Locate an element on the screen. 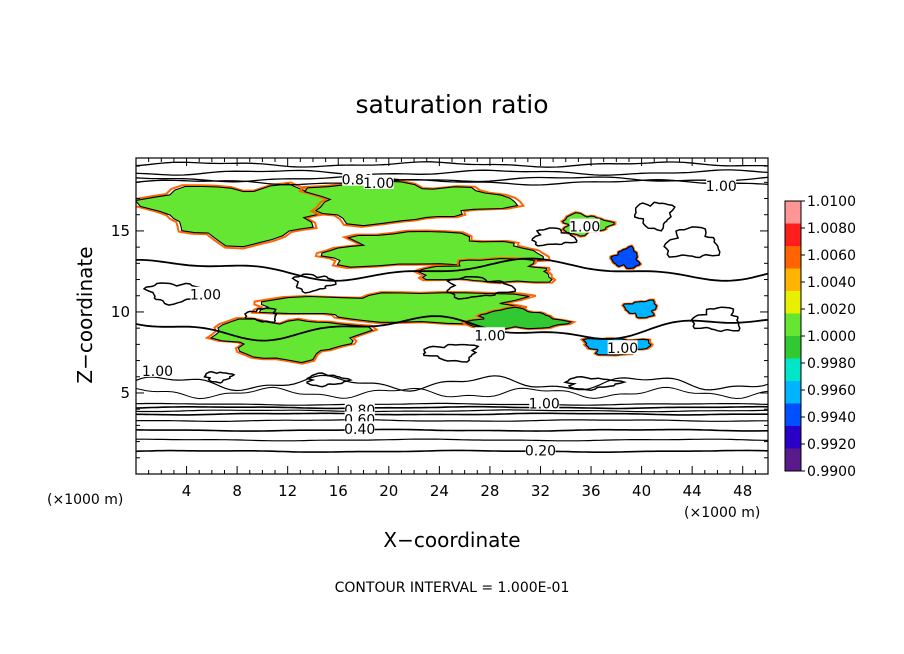  colorbar-label: 0.9900 is located at coordinates (831, 472).